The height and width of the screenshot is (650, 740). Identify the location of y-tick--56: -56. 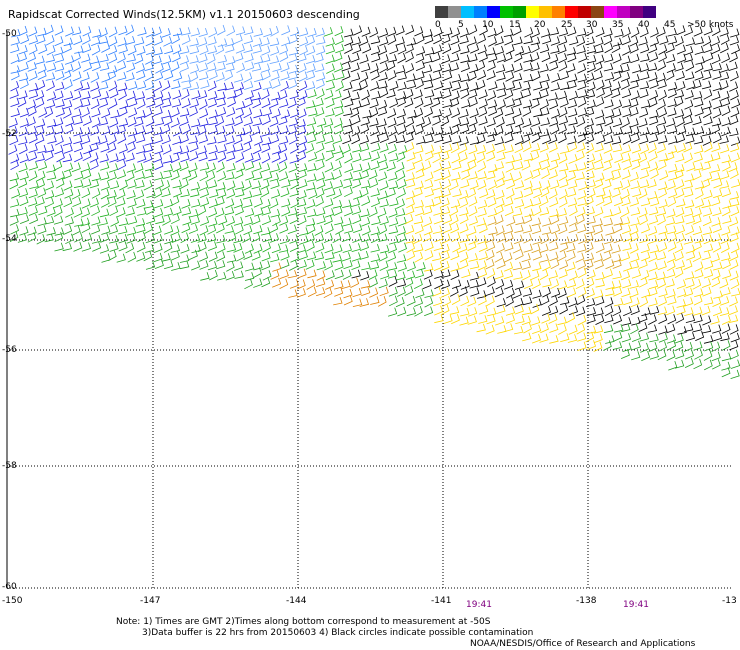
(9, 350).